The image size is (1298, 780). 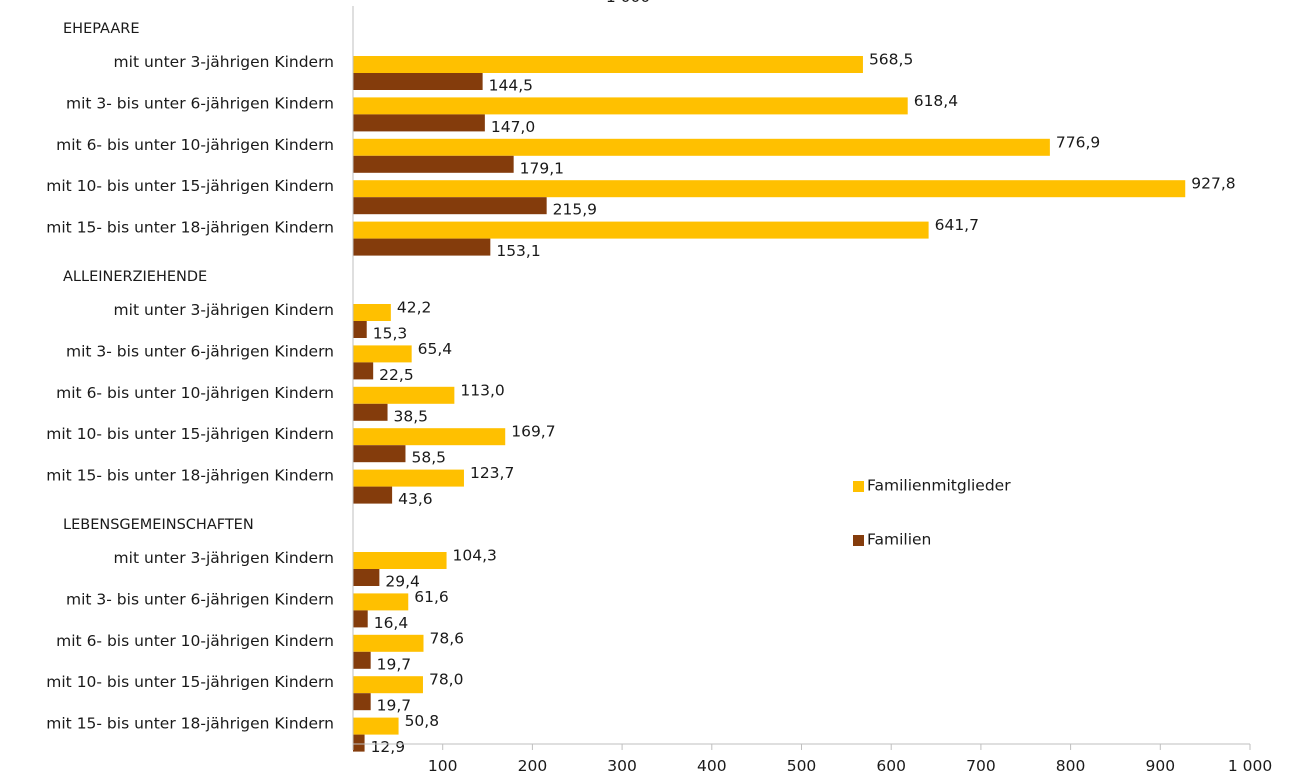 I want to click on x-tick-label: 300, so click(x=622, y=766).